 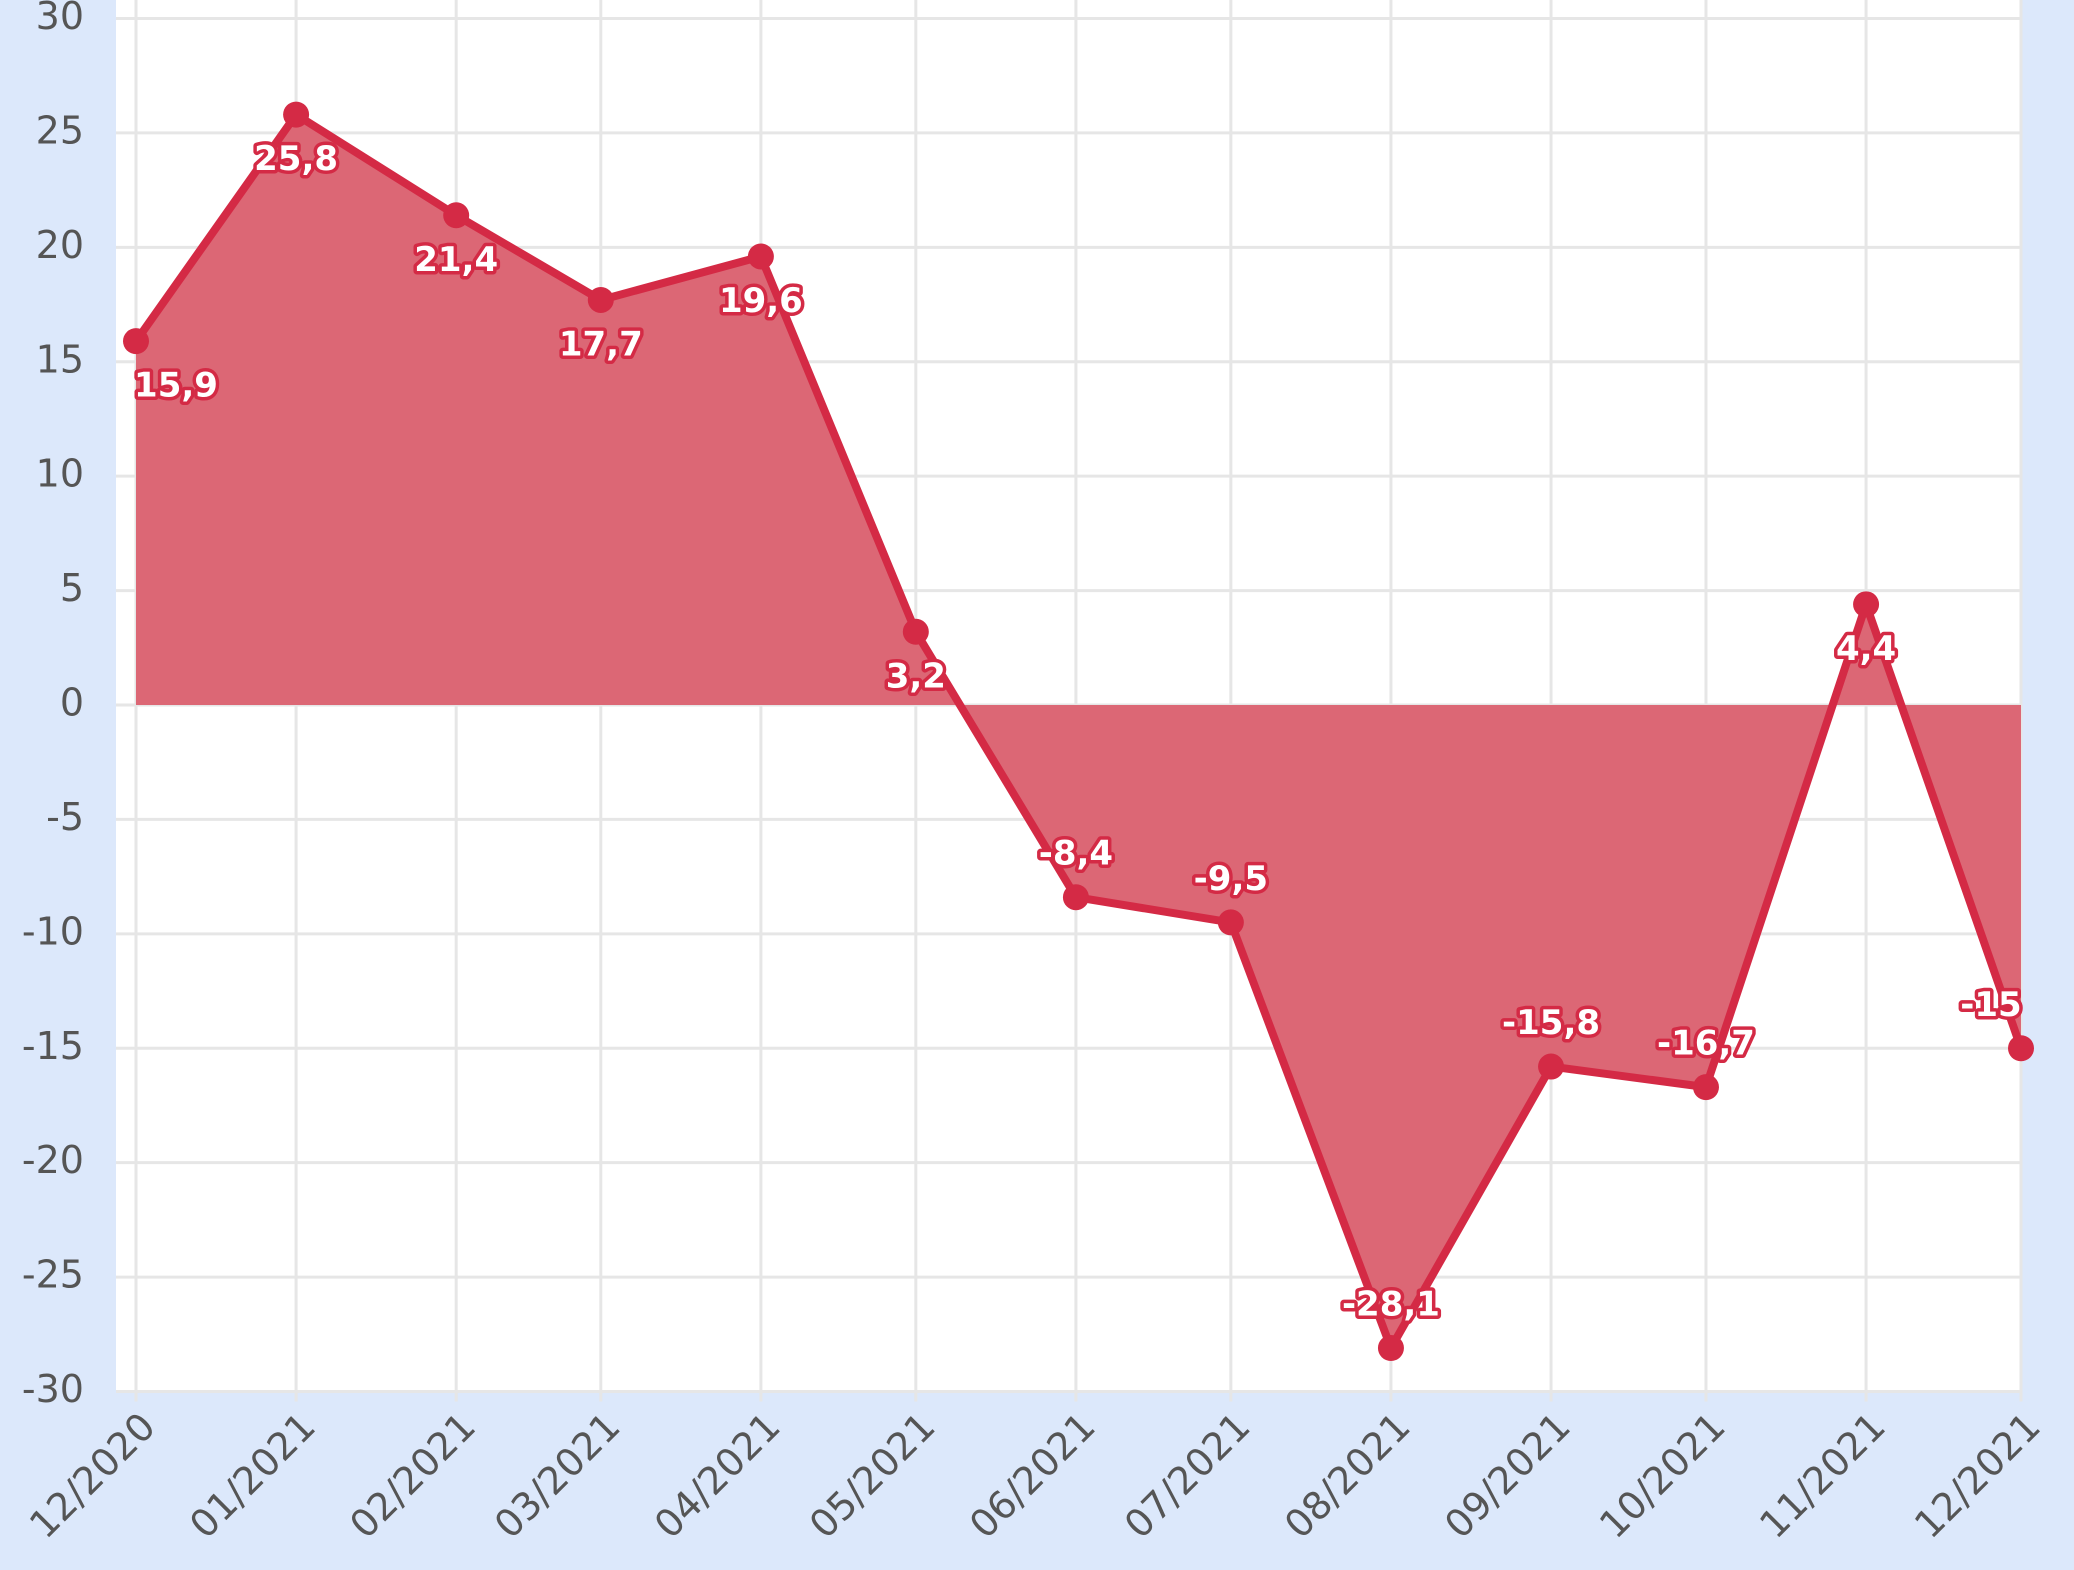 What do you see at coordinates (761, 301) in the screenshot?
I see `value-label: 19,6` at bounding box center [761, 301].